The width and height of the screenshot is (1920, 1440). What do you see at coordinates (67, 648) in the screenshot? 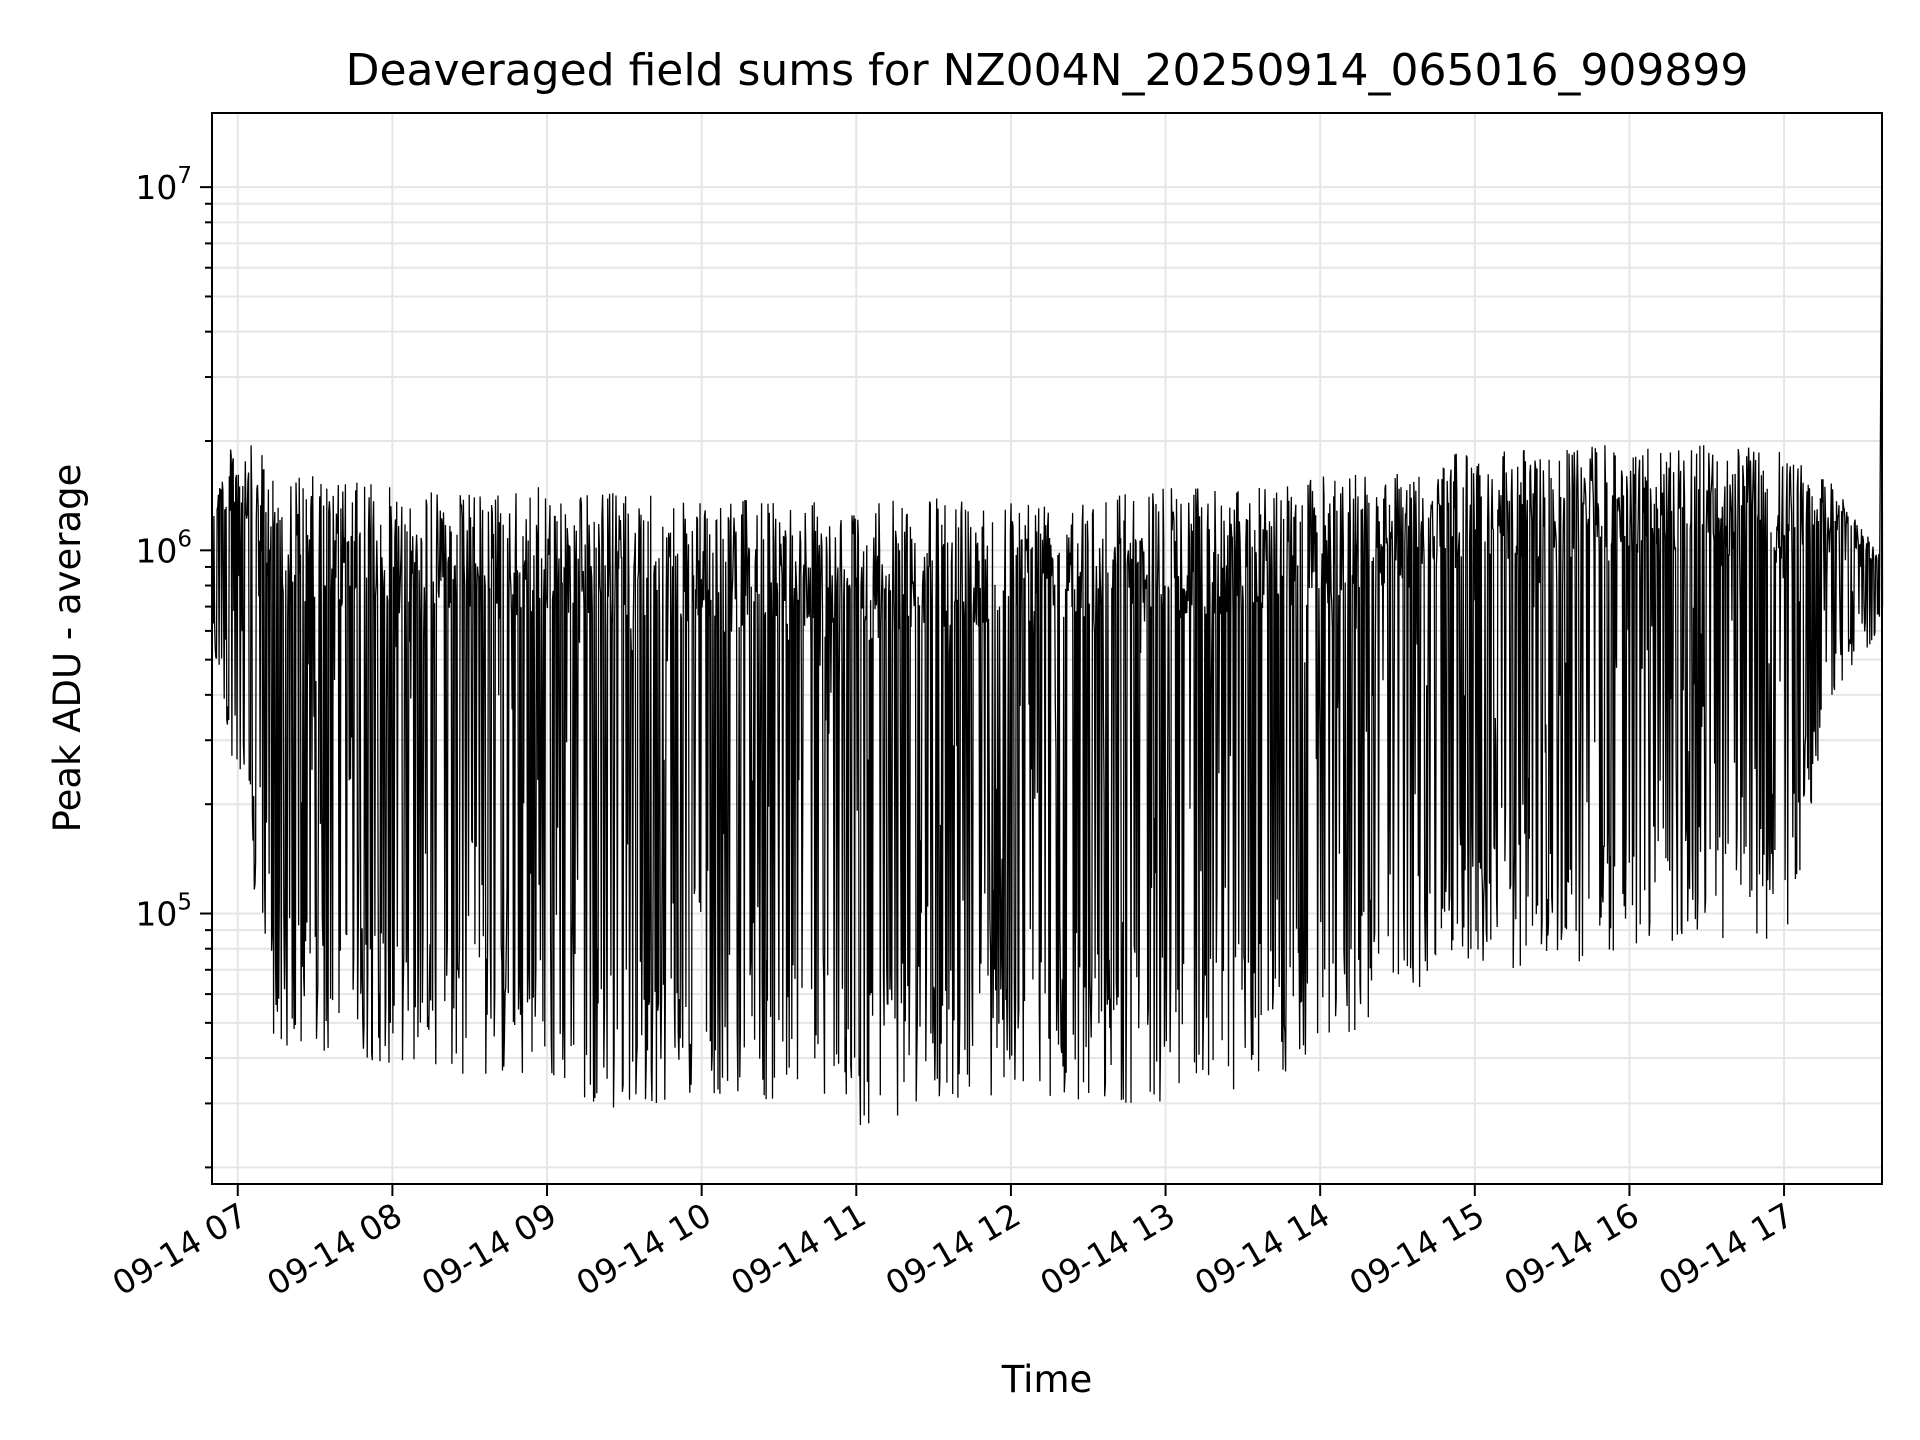
I see `y-axis-label: Peak ADU - average` at bounding box center [67, 648].